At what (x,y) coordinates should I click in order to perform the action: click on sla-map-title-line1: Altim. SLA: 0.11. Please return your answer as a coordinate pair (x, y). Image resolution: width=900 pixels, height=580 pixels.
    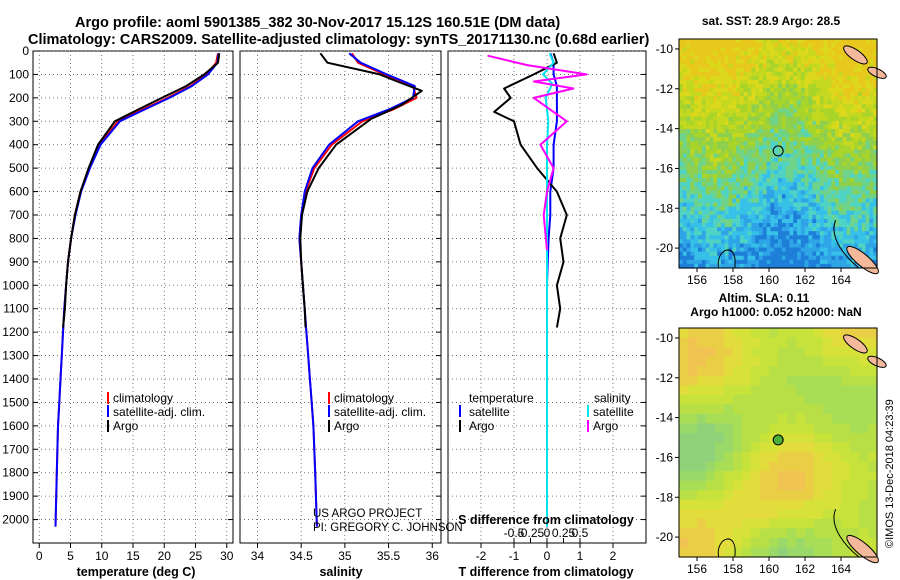
    Looking at the image, I should click on (764, 298).